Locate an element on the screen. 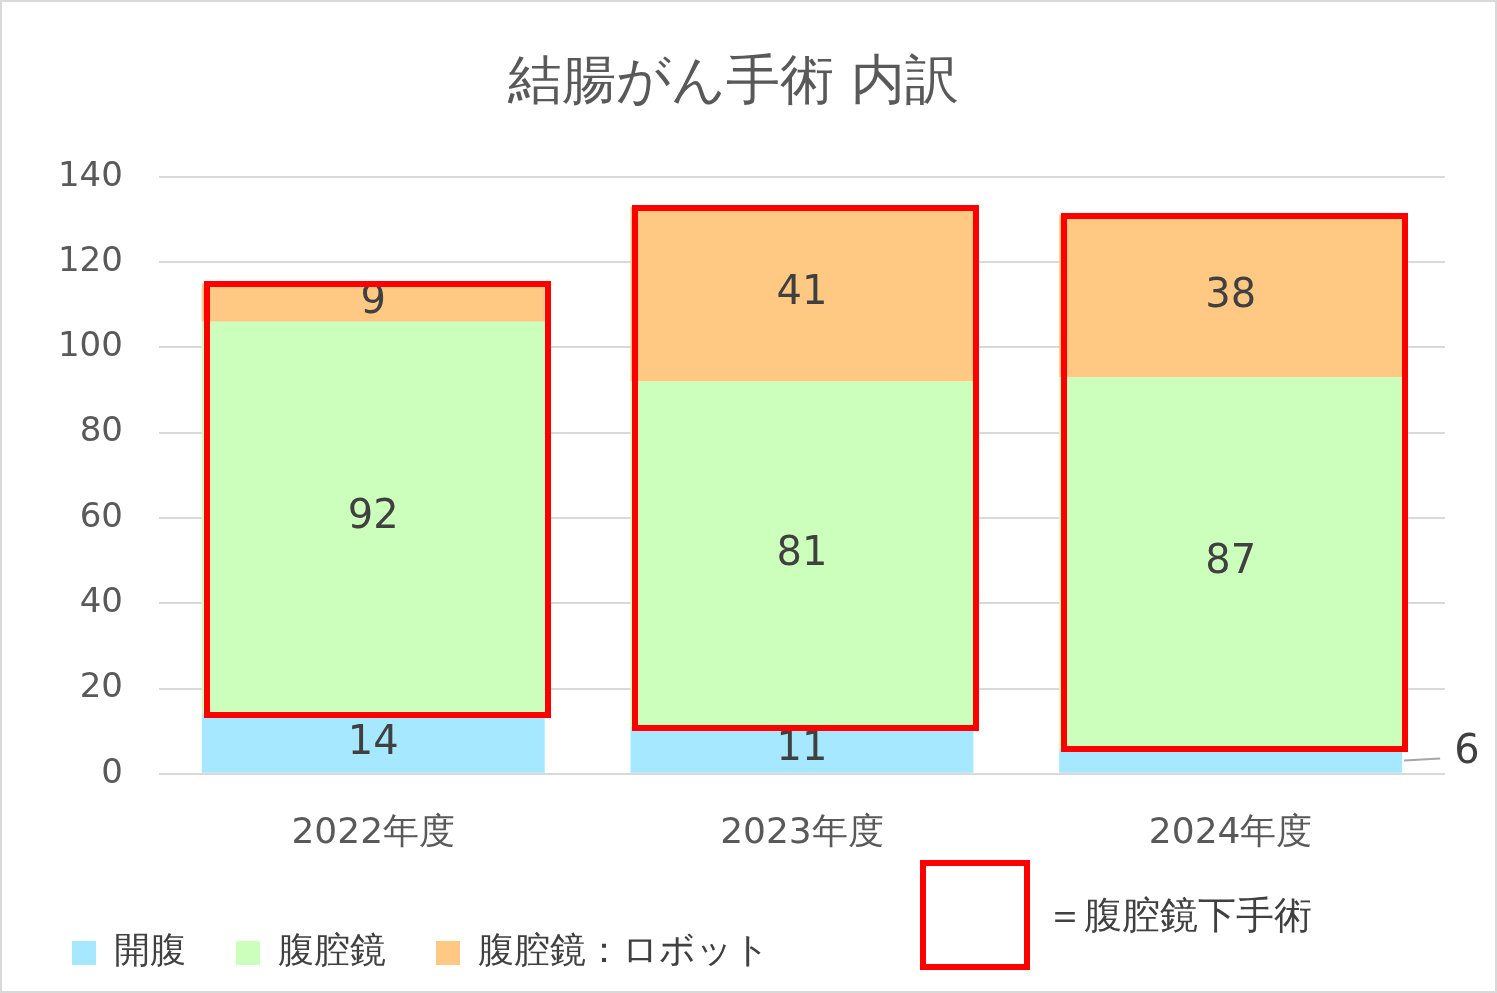  x-tick-label: 2024年度 is located at coordinates (1230, 830).